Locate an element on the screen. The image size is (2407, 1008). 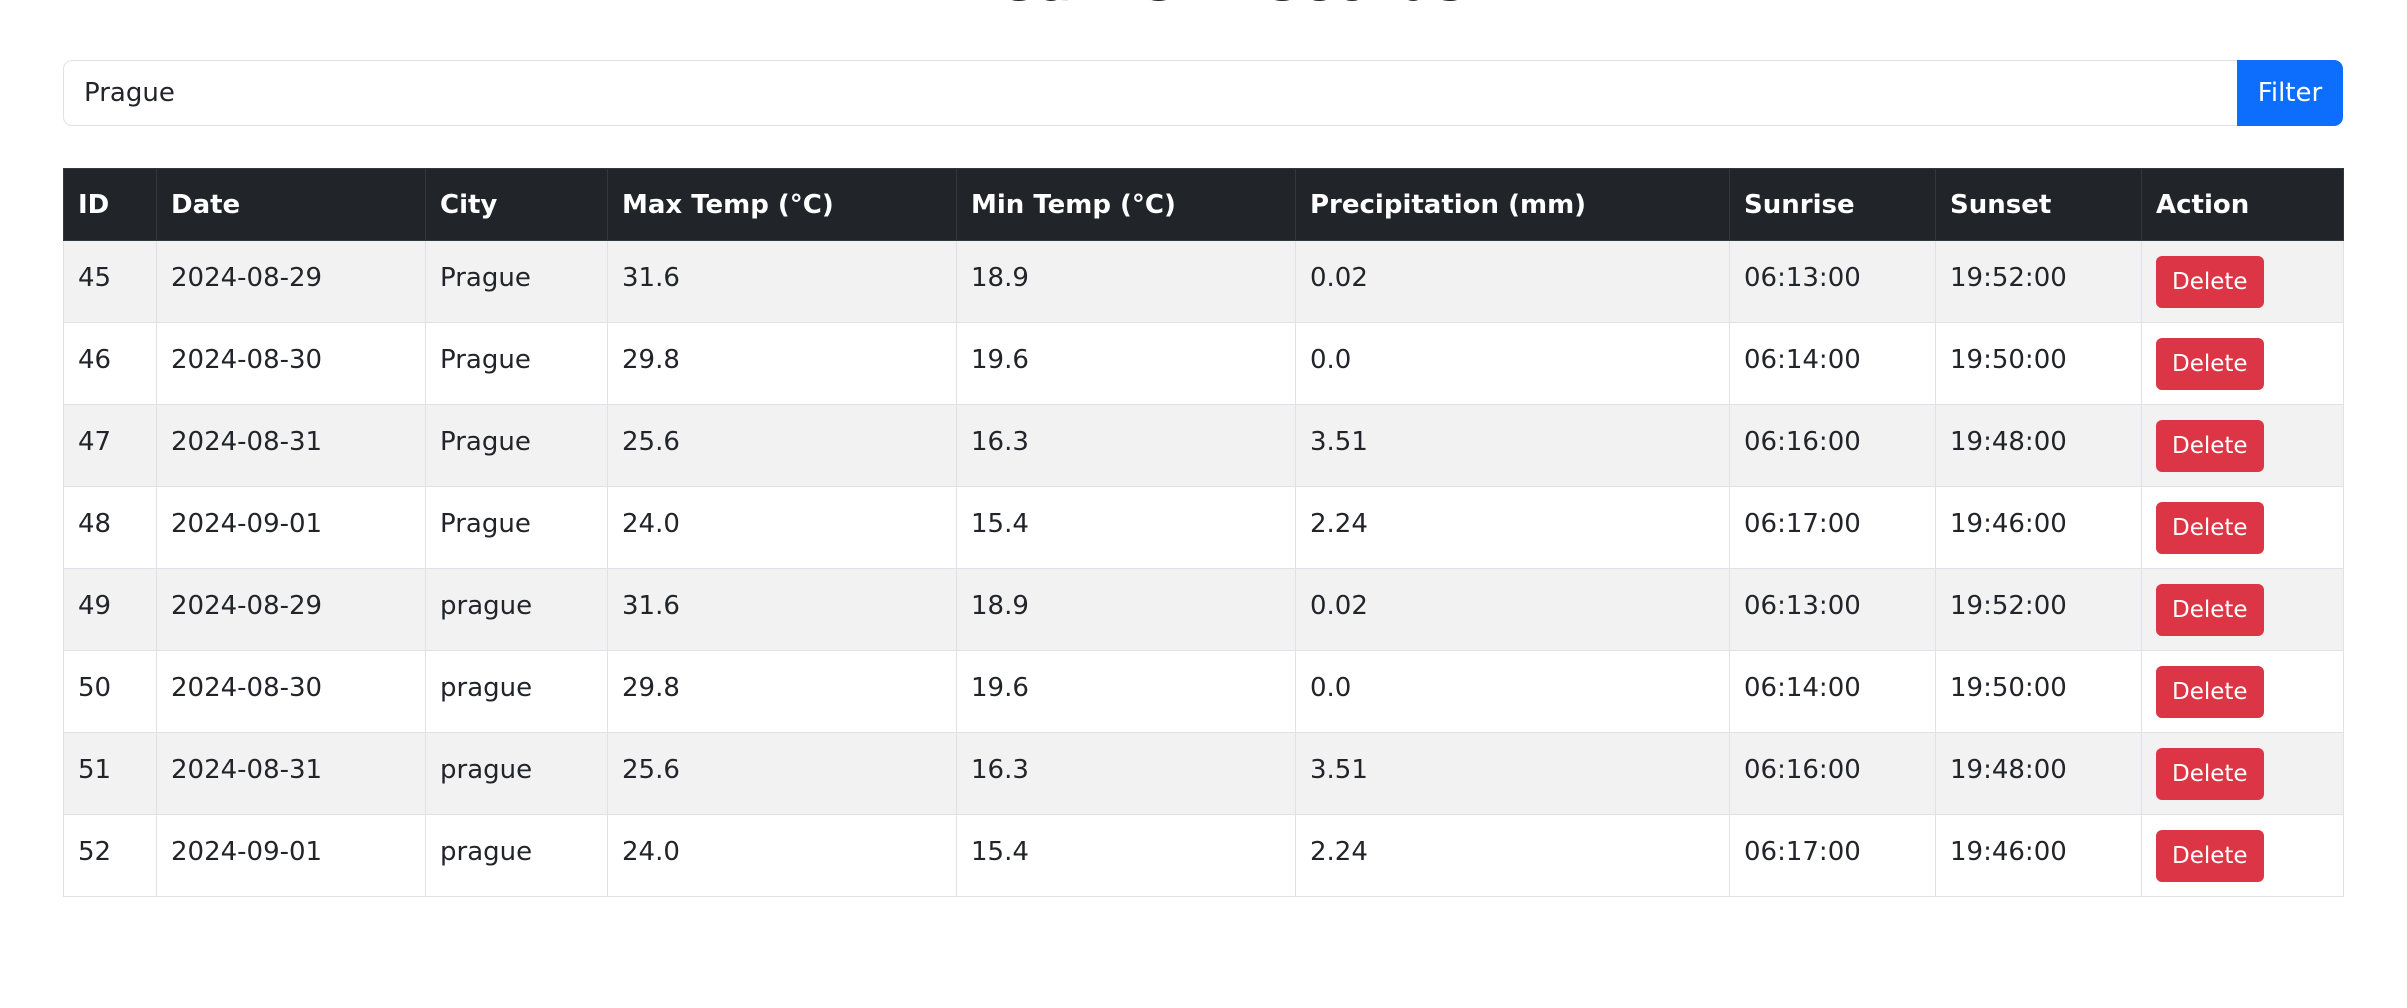
cell-sunset-text: 19:48:00 is located at coordinates (2008, 441).